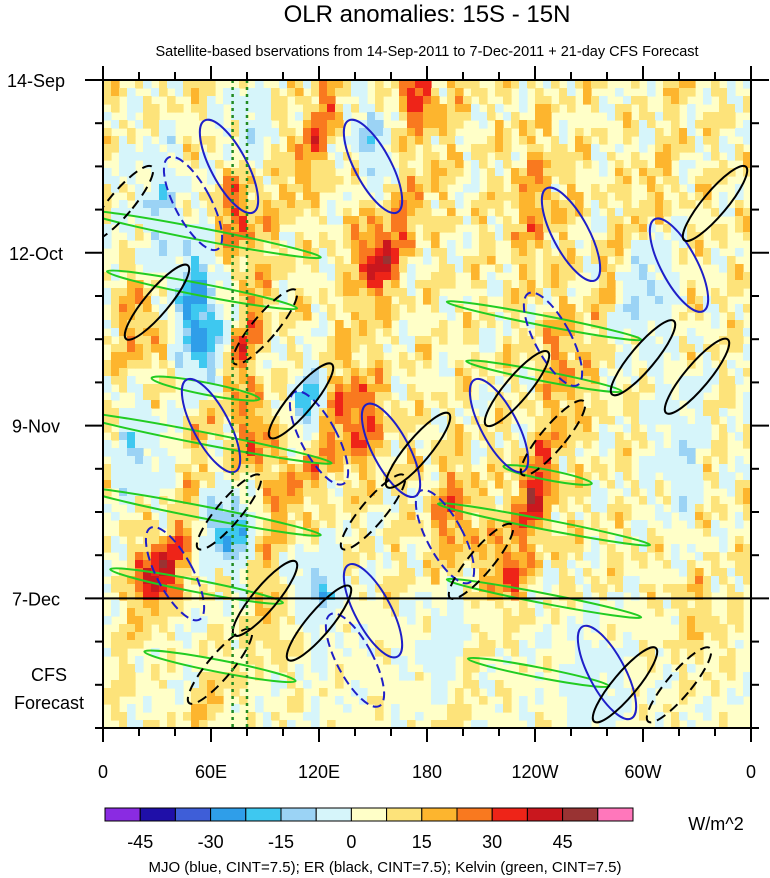 The image size is (770, 878). Describe the element at coordinates (49, 703) in the screenshot. I see `forecast-label-line2: Forecast` at that location.